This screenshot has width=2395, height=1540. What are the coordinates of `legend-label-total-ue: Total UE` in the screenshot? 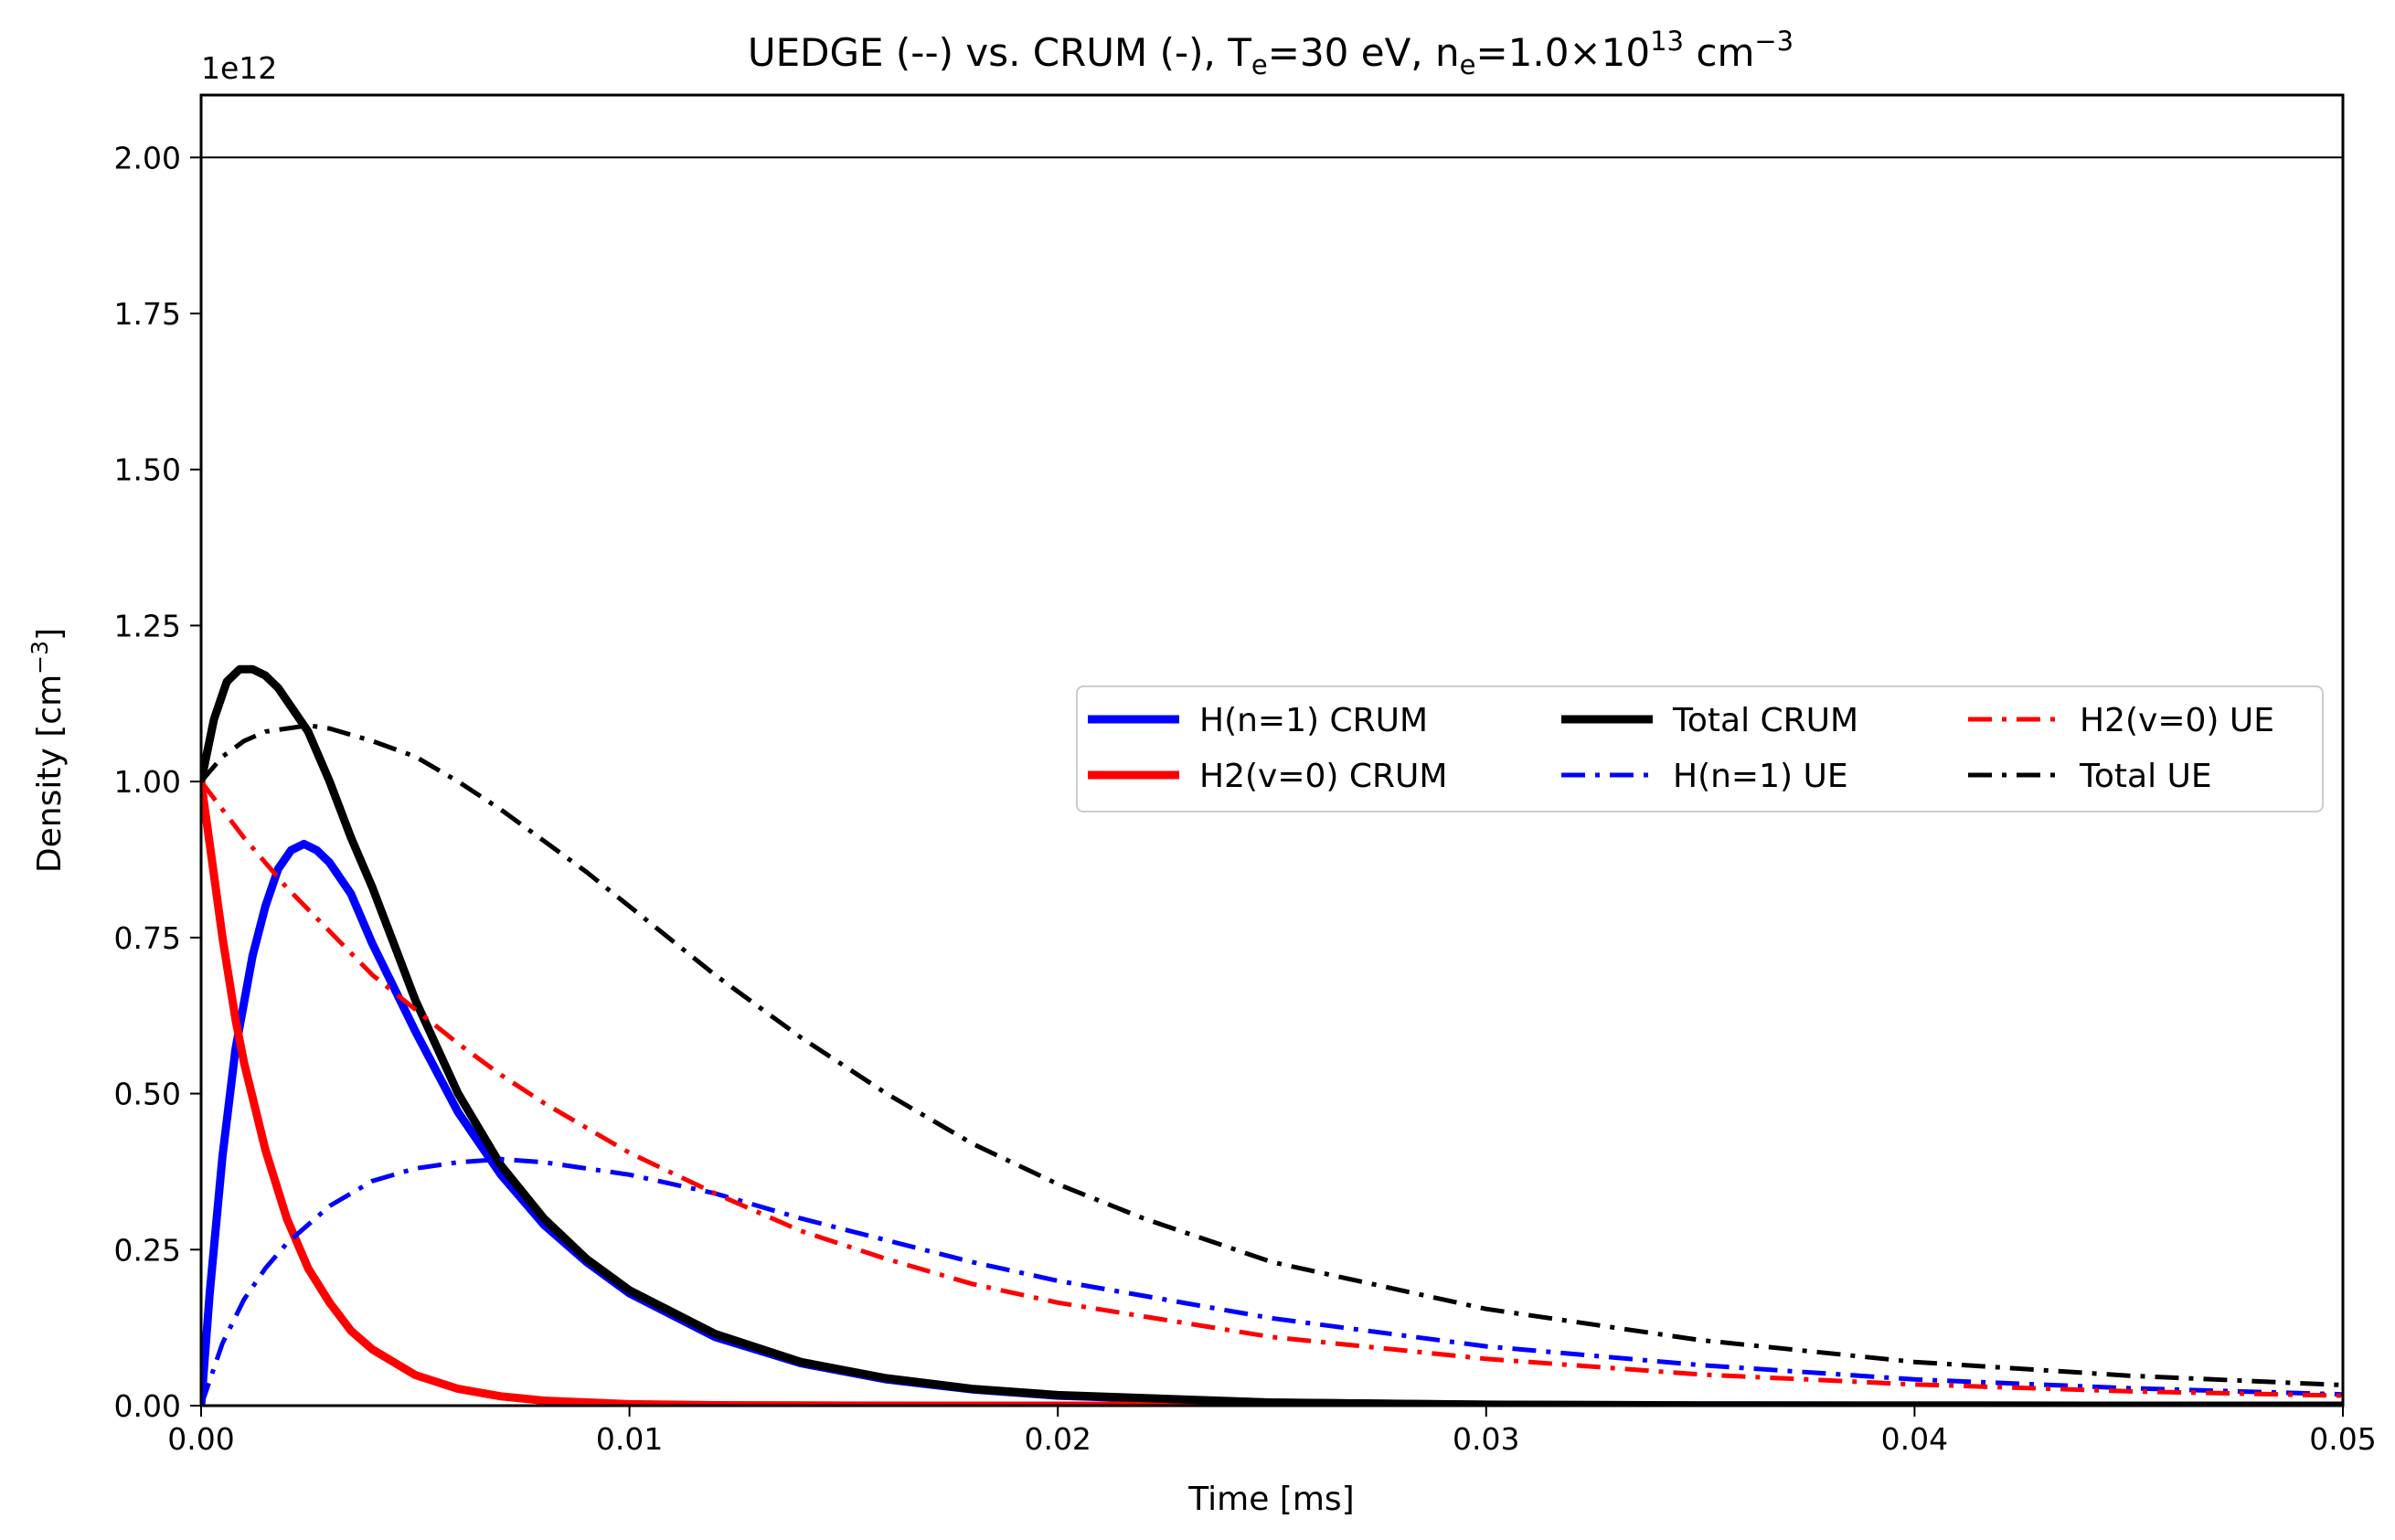 It's located at (2145, 776).